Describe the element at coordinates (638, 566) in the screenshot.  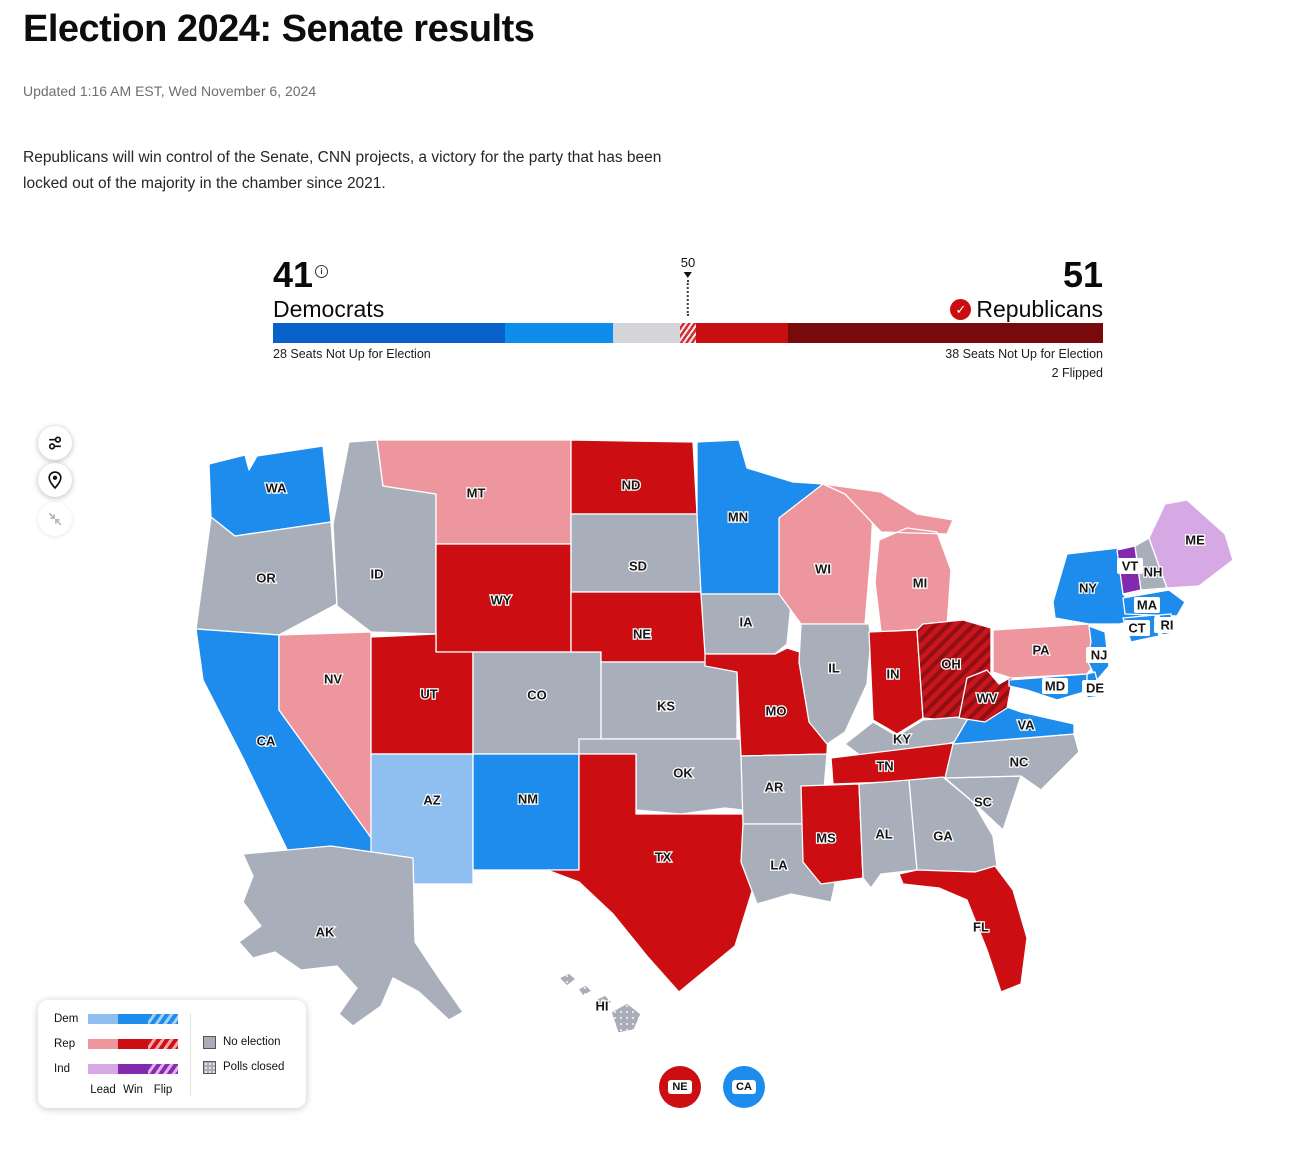
I see `svg-text: SD` at that location.